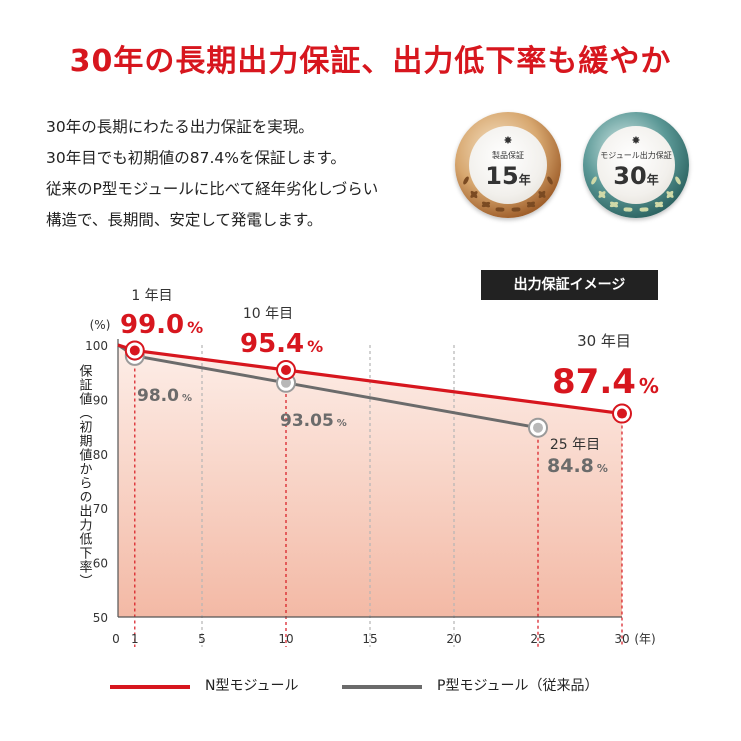 The height and width of the screenshot is (741, 741). I want to click on year-label: 25 年目, so click(575, 445).